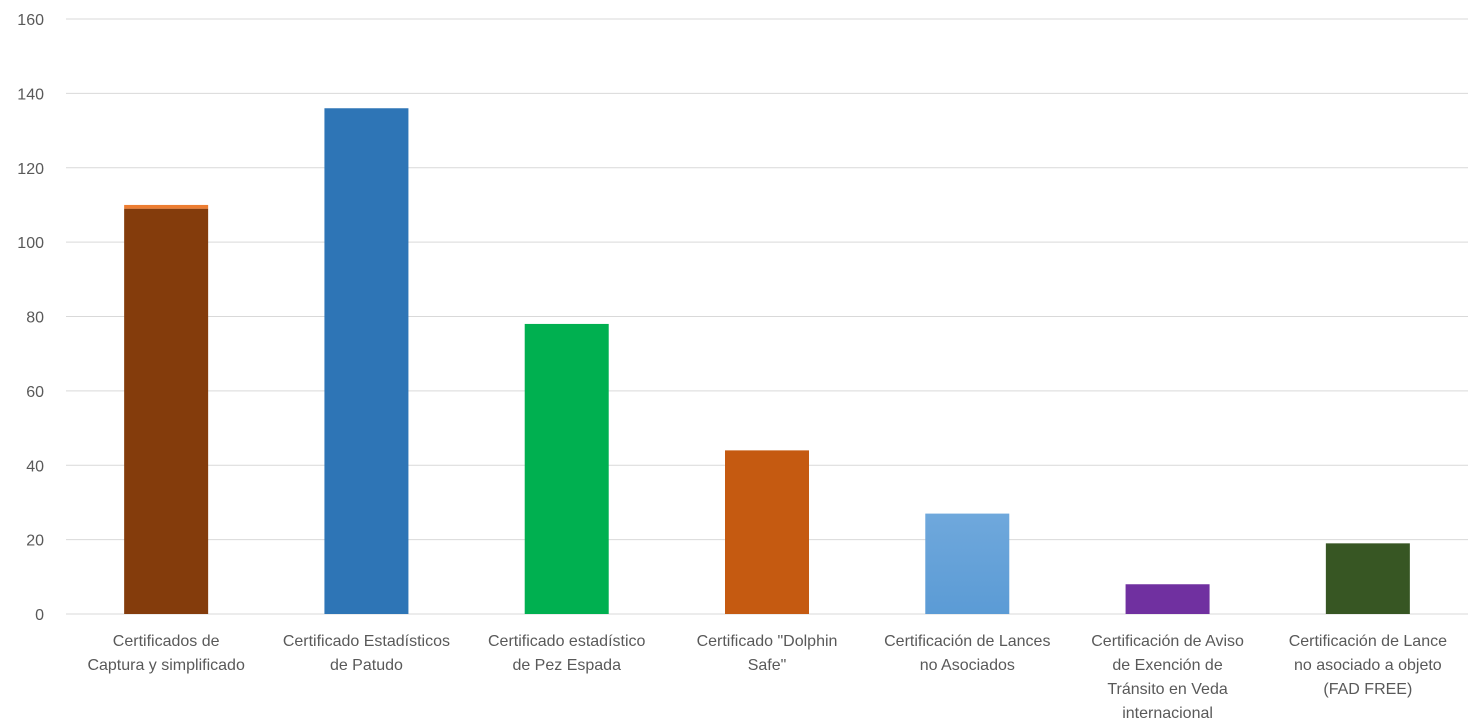 This screenshot has height=728, width=1470. Describe the element at coordinates (767, 641) in the screenshot. I see `x-category-label: Certificado "Dolphin` at that location.